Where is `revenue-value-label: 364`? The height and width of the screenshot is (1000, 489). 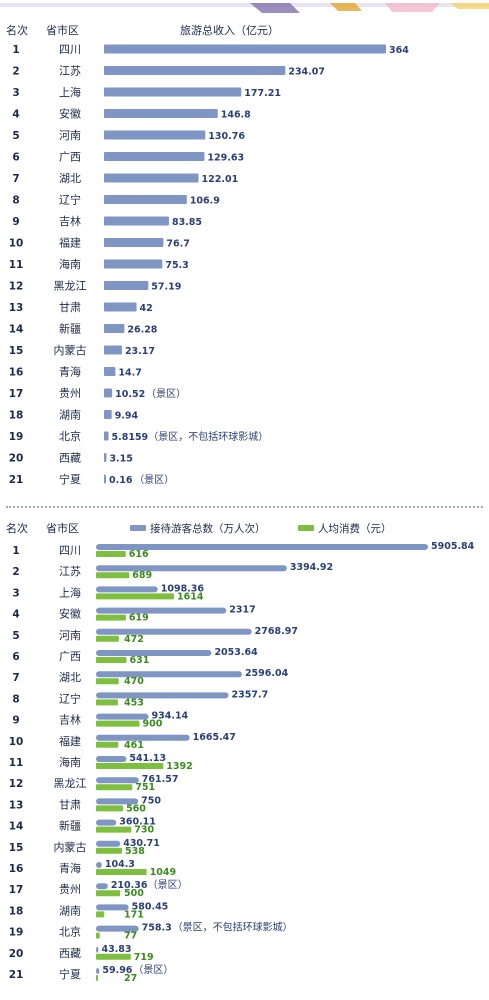
revenue-value-label: 364 is located at coordinates (399, 50).